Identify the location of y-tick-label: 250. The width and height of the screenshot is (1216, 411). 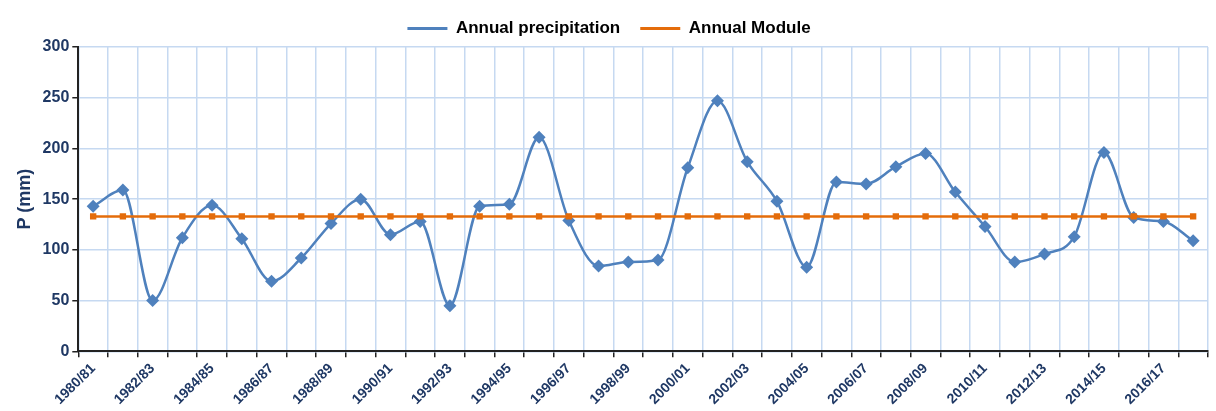
(56, 97).